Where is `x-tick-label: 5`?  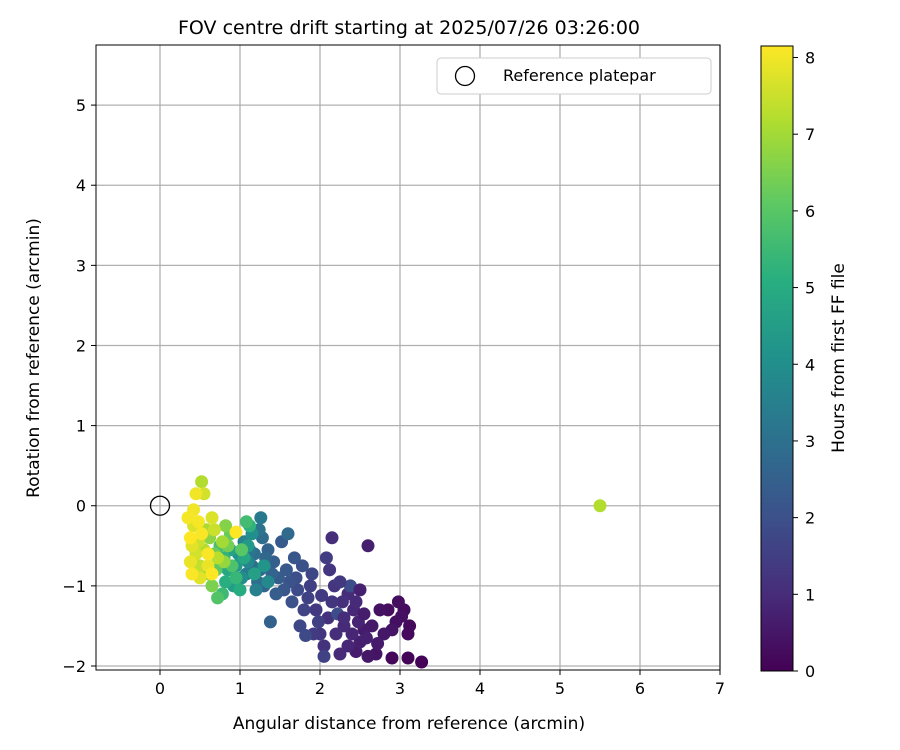 x-tick-label: 5 is located at coordinates (560, 688).